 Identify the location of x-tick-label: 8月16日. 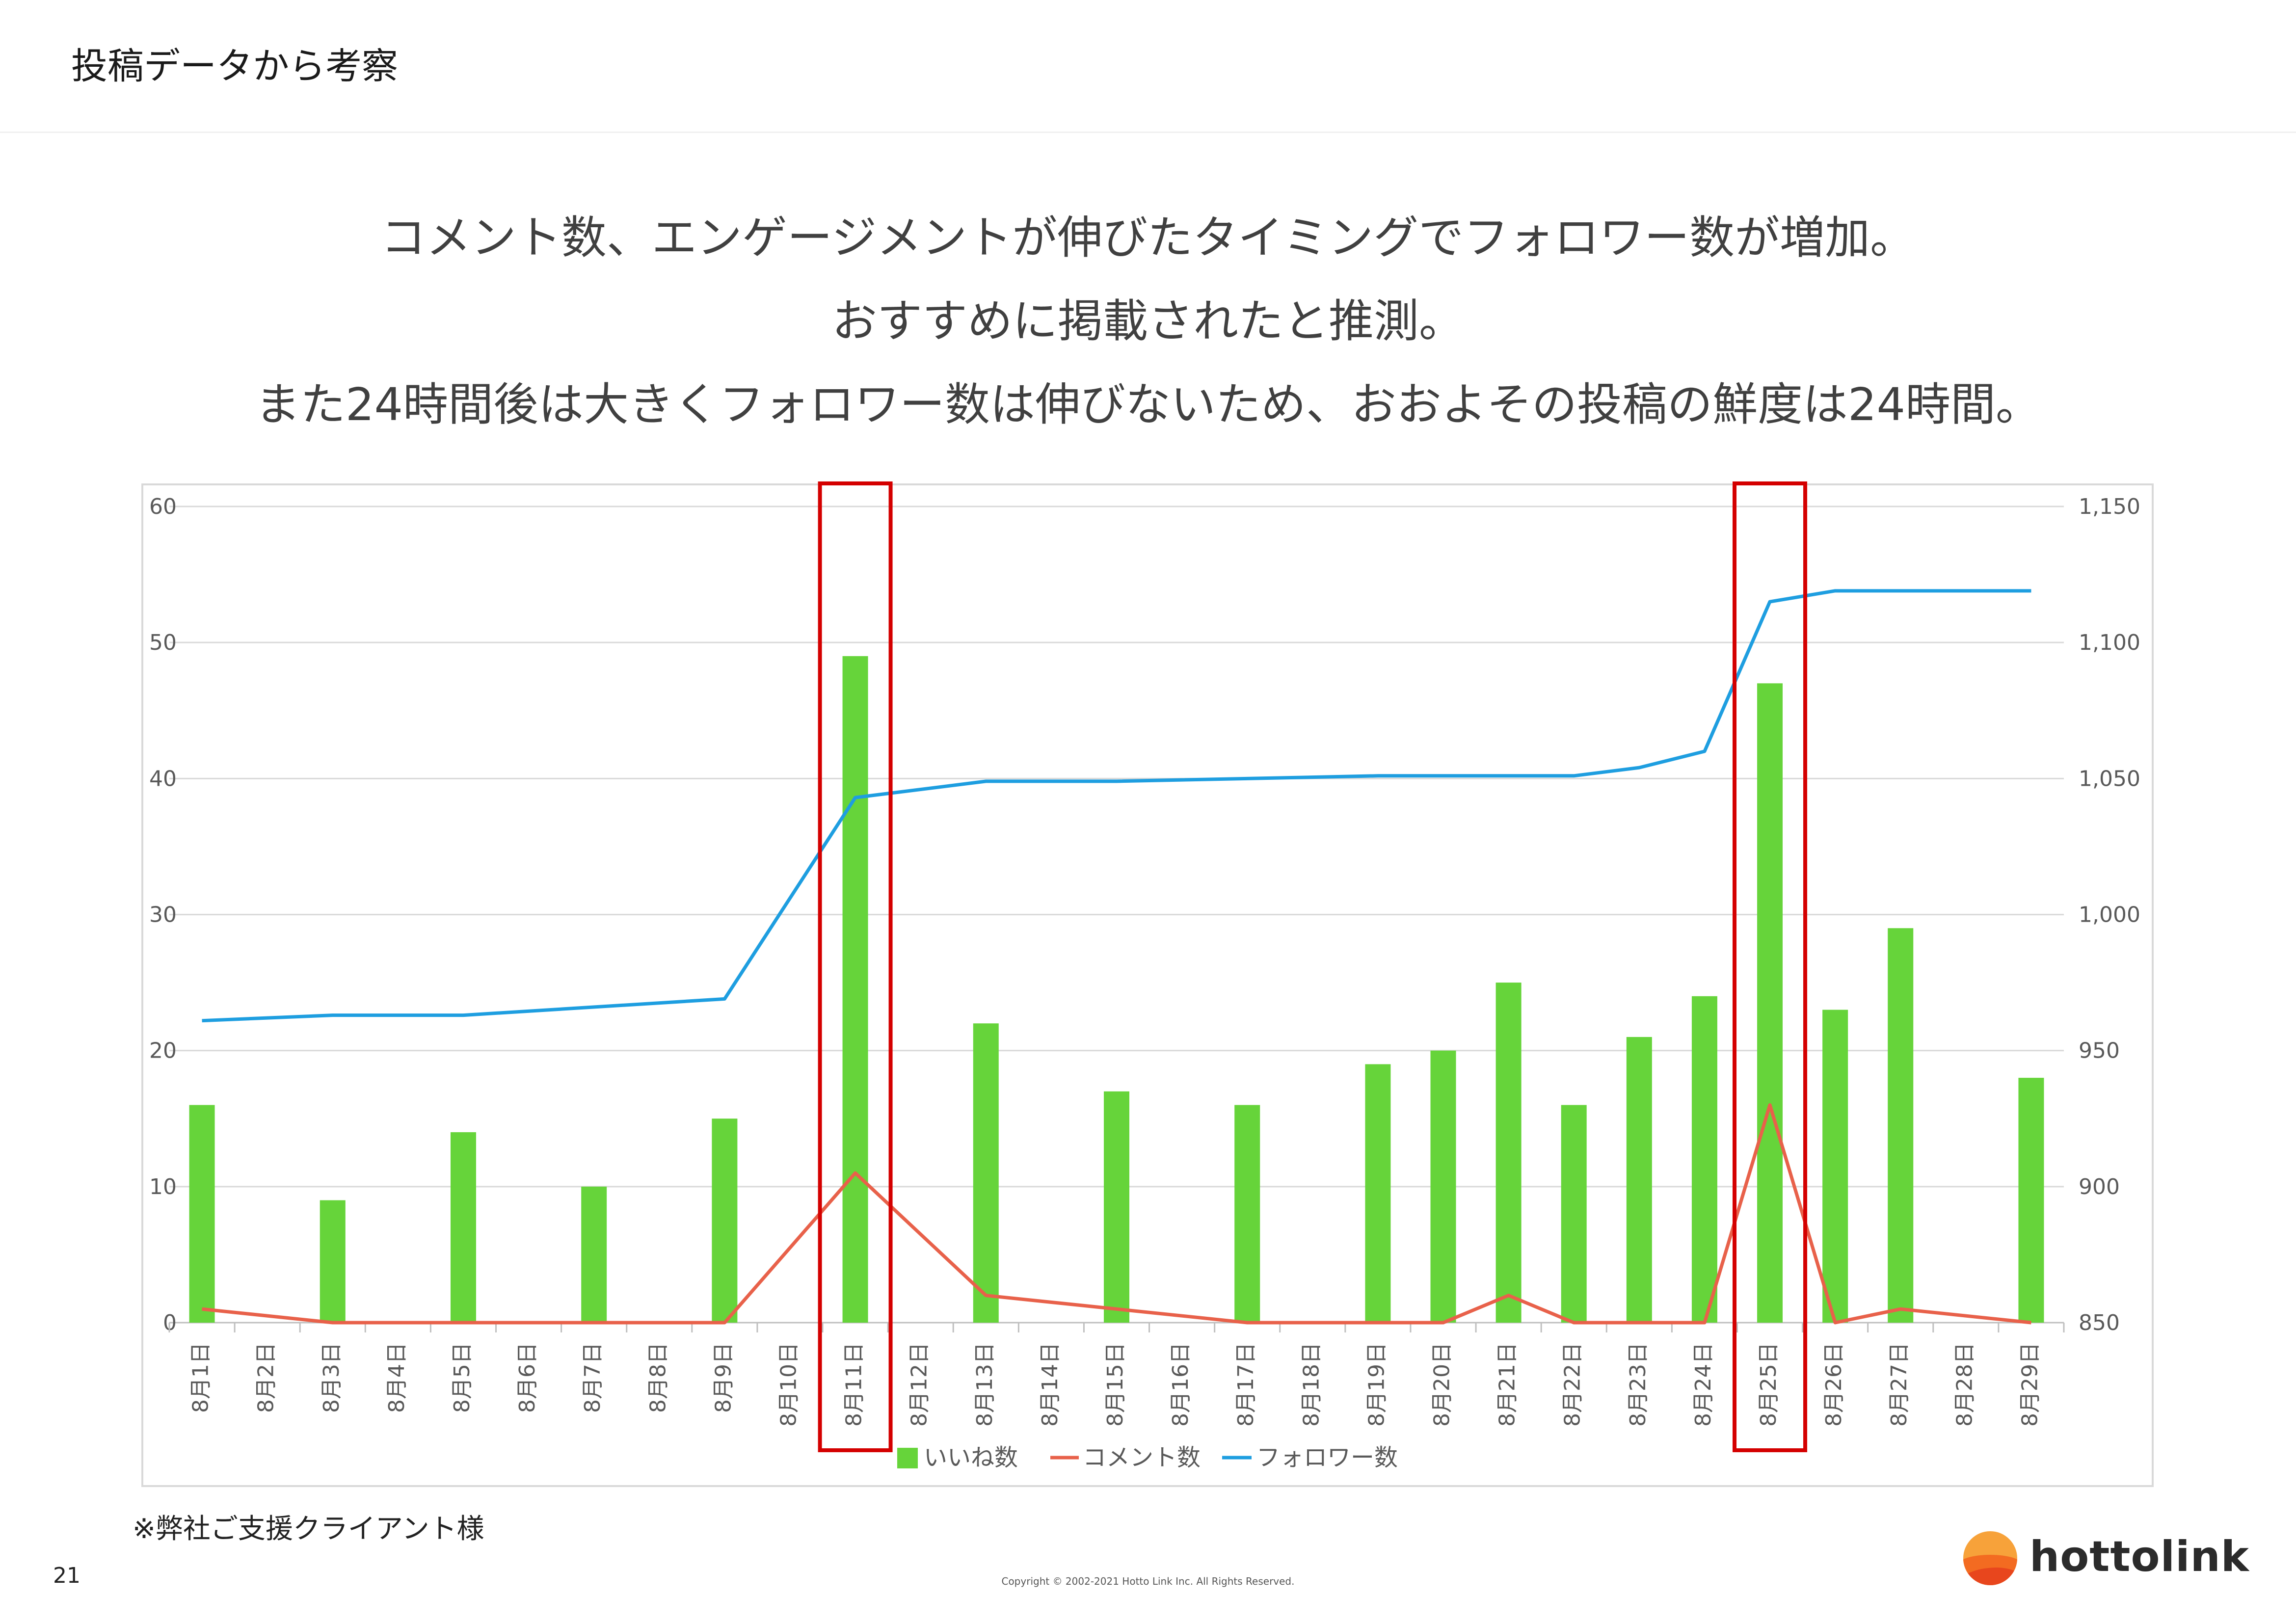
(1180, 1384).